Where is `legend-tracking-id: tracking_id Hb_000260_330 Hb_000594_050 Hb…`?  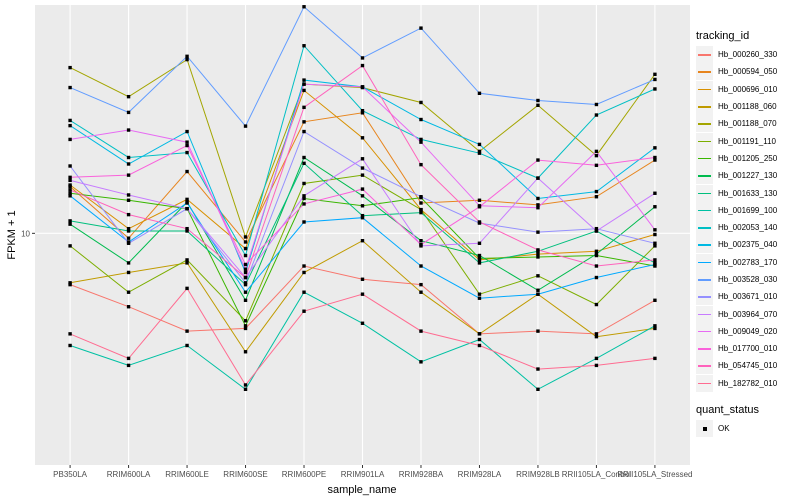 legend-tracking-id: tracking_id Hb_000260_330 Hb_000594_050 Hb… is located at coordinates (748, 211).